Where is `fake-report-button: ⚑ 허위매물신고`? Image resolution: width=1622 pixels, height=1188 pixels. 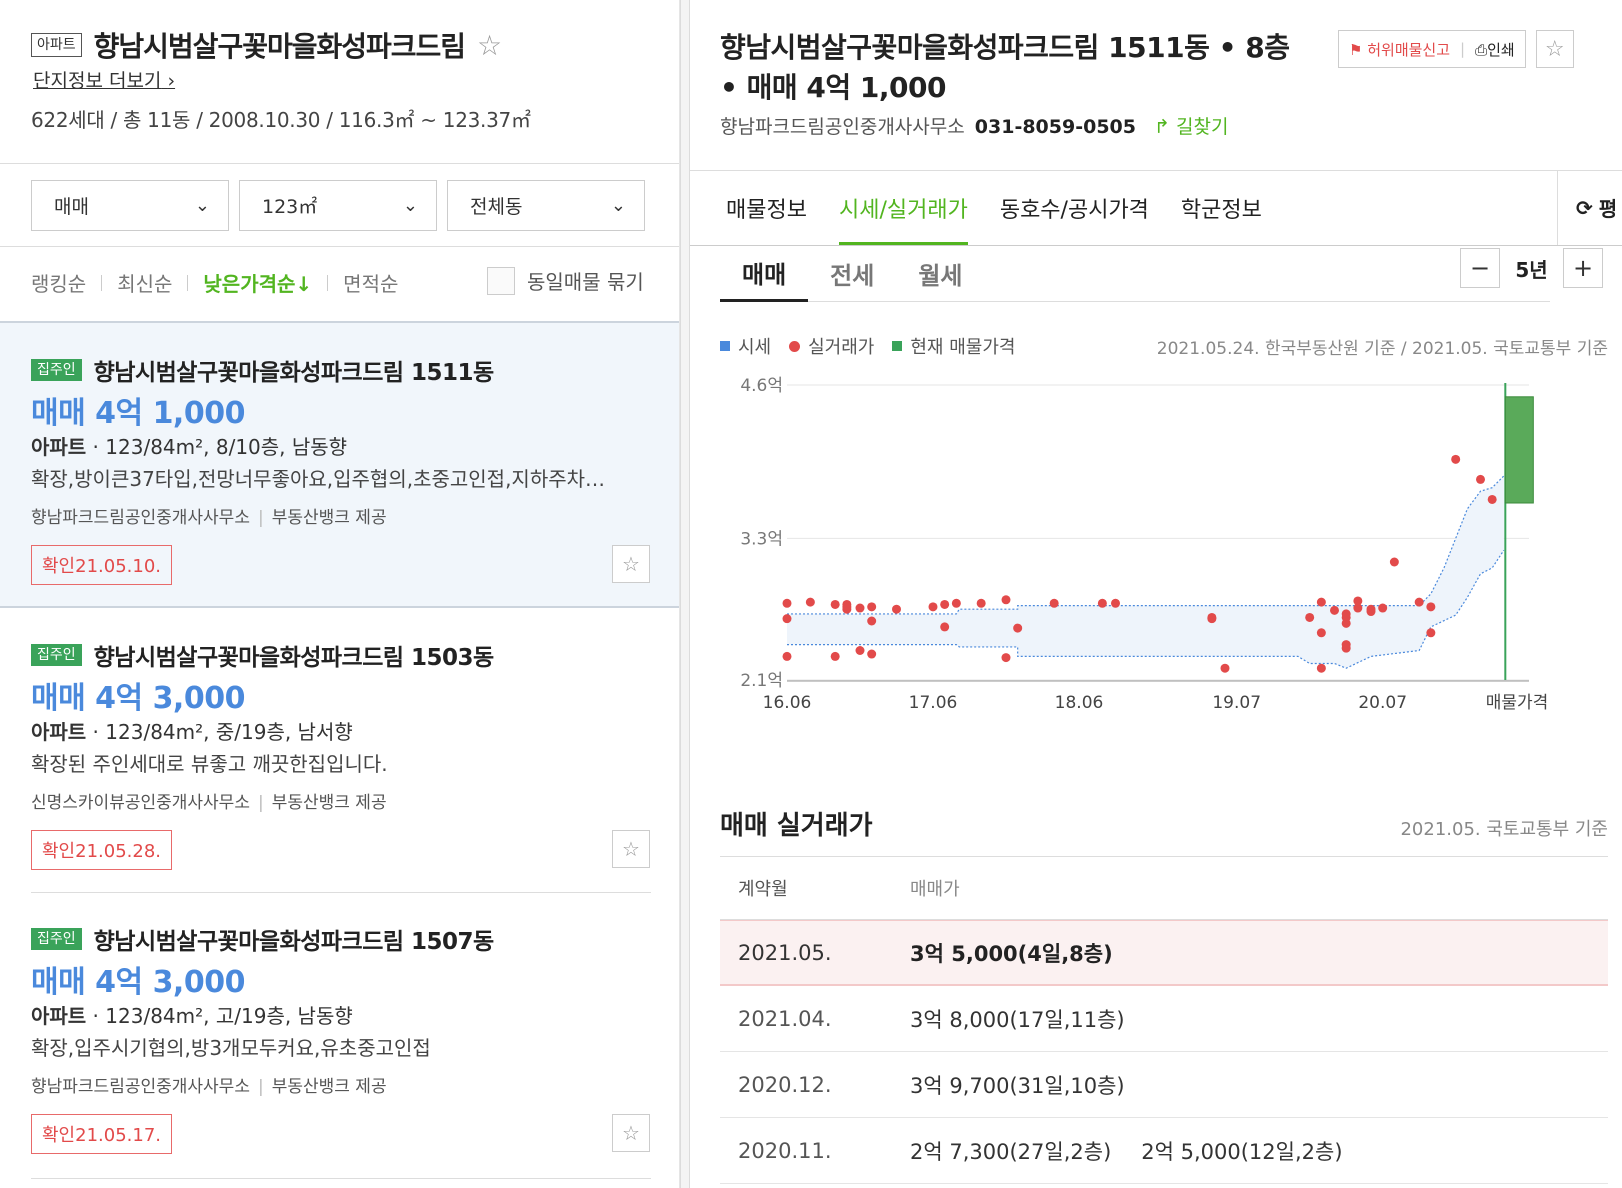
fake-report-button: ⚑ 허위매물신고 is located at coordinates (1400, 49).